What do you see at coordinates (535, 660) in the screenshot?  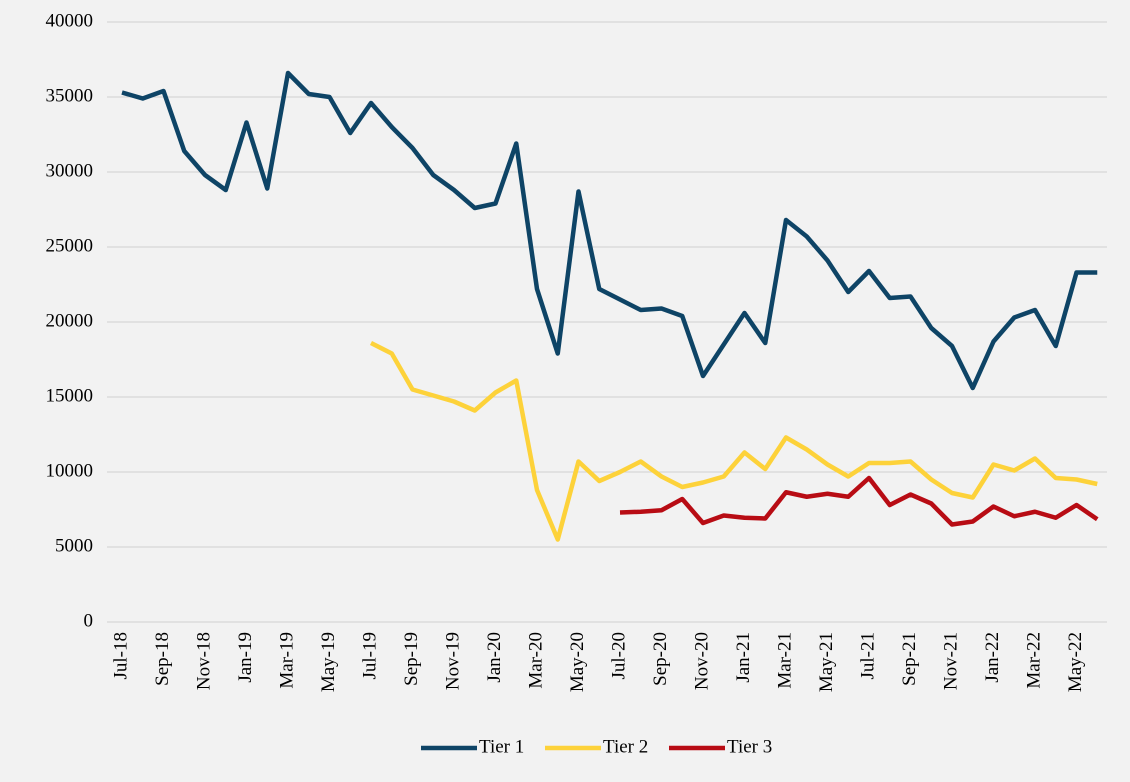 I see `x-tick-label: Mar-20` at bounding box center [535, 660].